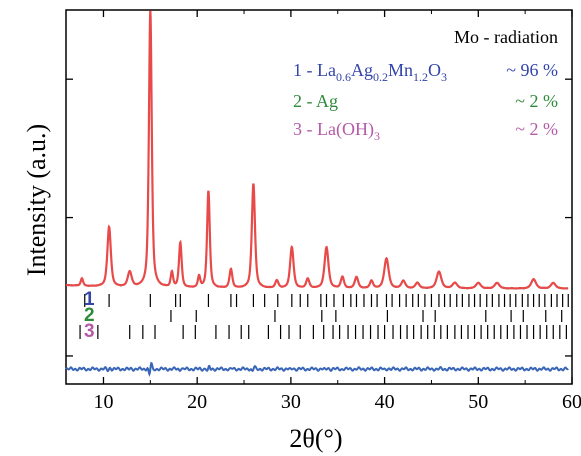 This screenshot has height=456, width=581. I want to click on radiation-annotation: Mo - radiation, so click(506, 37).